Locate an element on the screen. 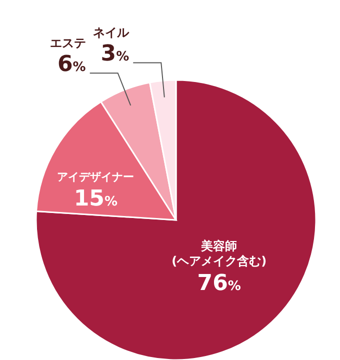 The image size is (340, 360). slice-label: エステ is located at coordinates (68, 43).